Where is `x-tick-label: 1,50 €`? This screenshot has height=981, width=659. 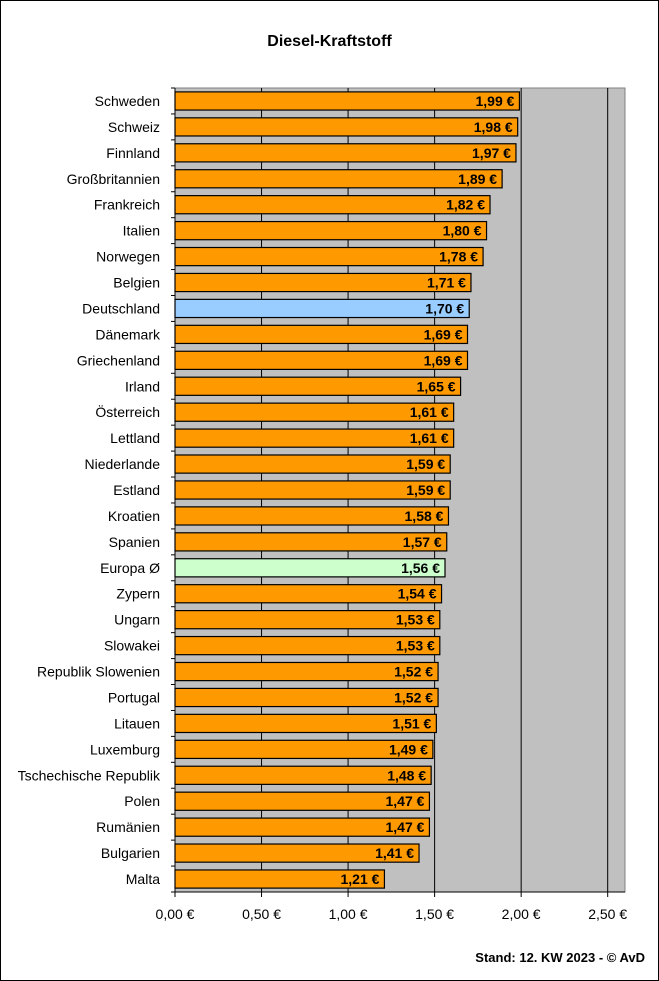
x-tick-label: 1,50 € is located at coordinates (434, 914).